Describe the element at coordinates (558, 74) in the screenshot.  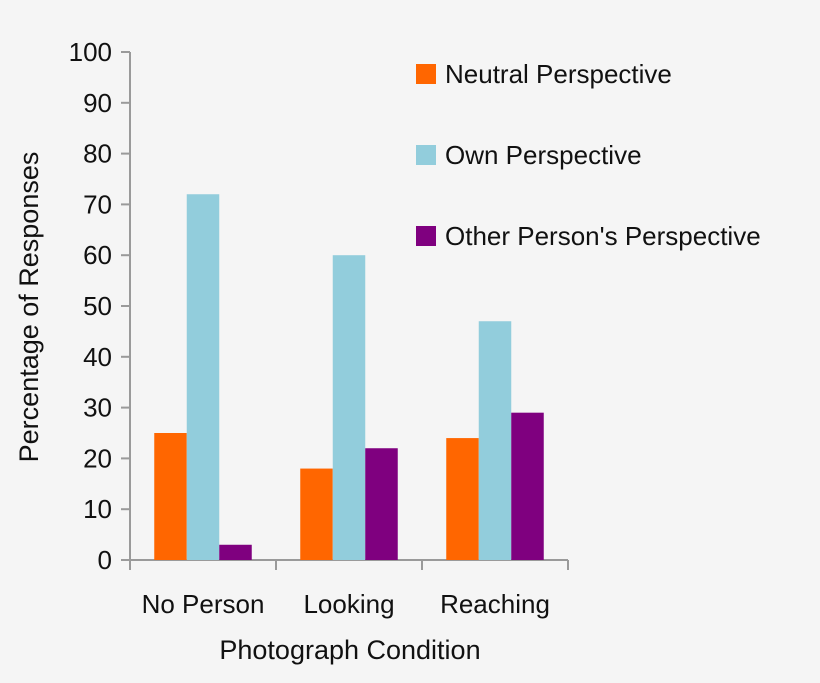
I see `legend-label: Neutral Perspective` at that location.